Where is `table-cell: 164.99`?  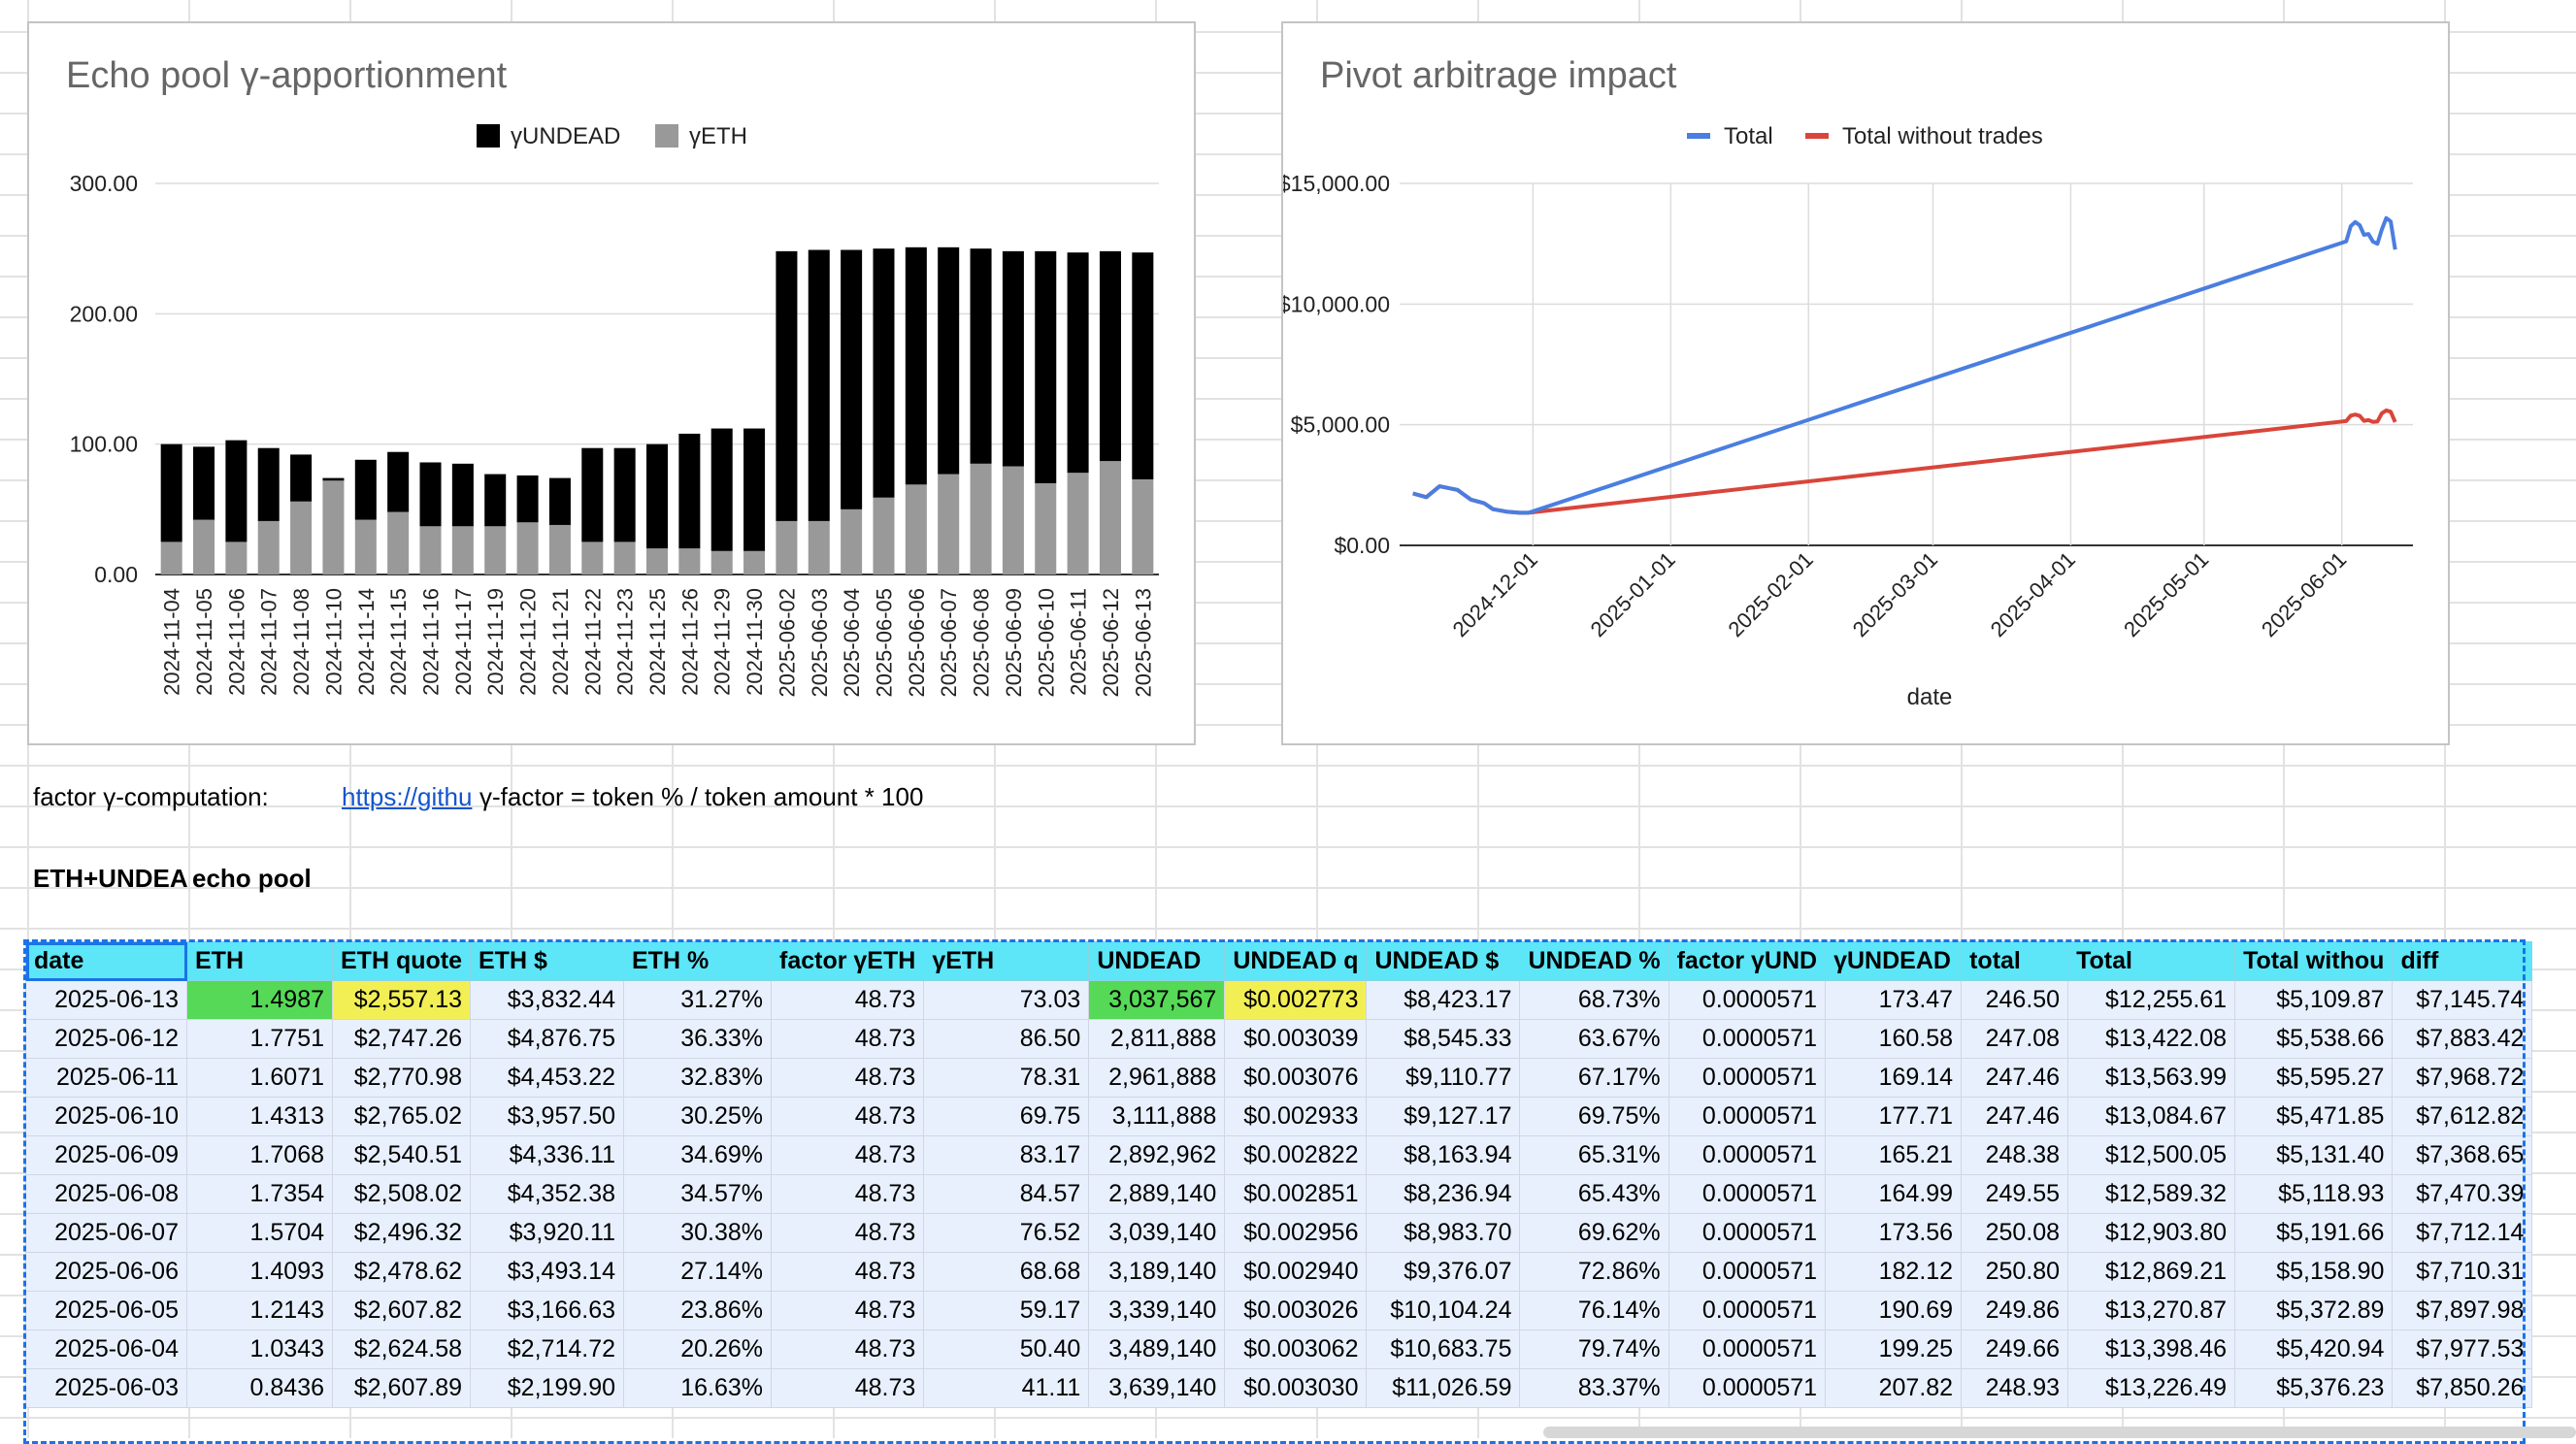
table-cell: 164.99 is located at coordinates (1894, 1194).